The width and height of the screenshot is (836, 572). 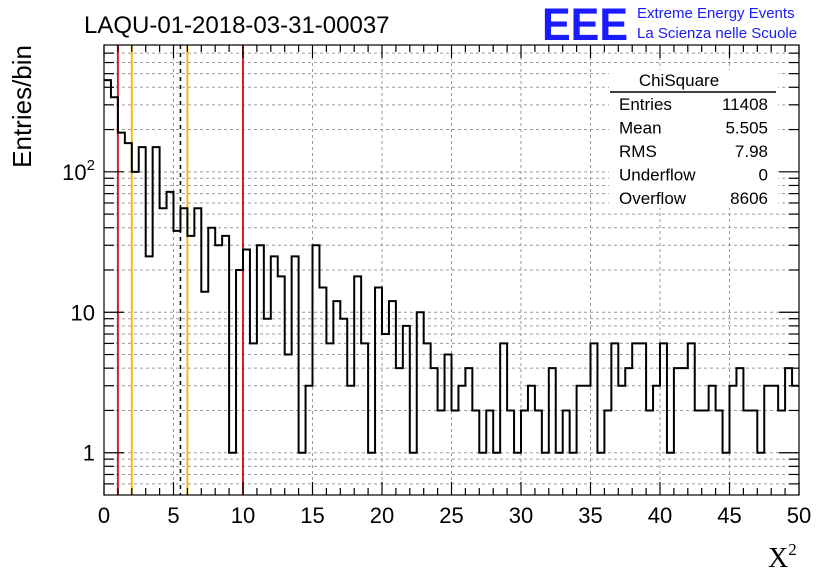 I want to click on x-tick-label: 5, so click(x=173, y=515).